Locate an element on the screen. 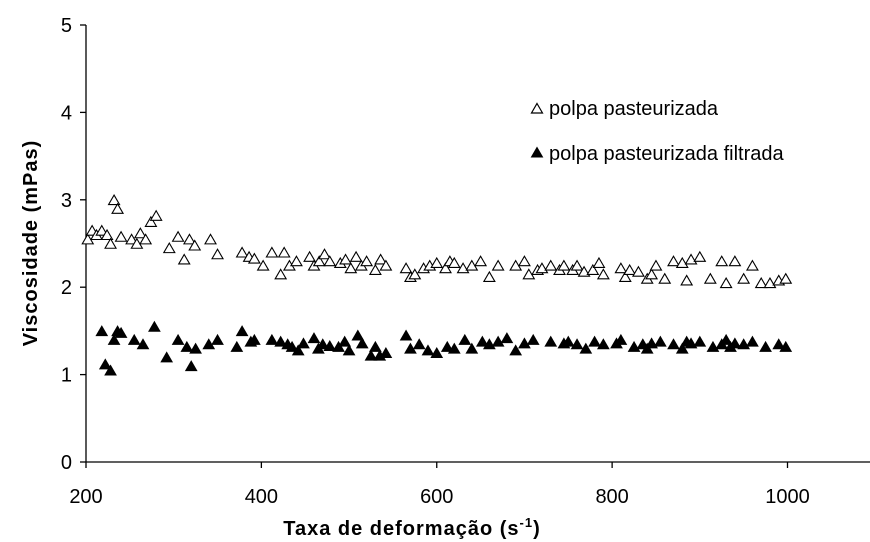 The height and width of the screenshot is (542, 870). legend-label-polpa-pasteurizada: polpa pasteurizada is located at coordinates (634, 109).